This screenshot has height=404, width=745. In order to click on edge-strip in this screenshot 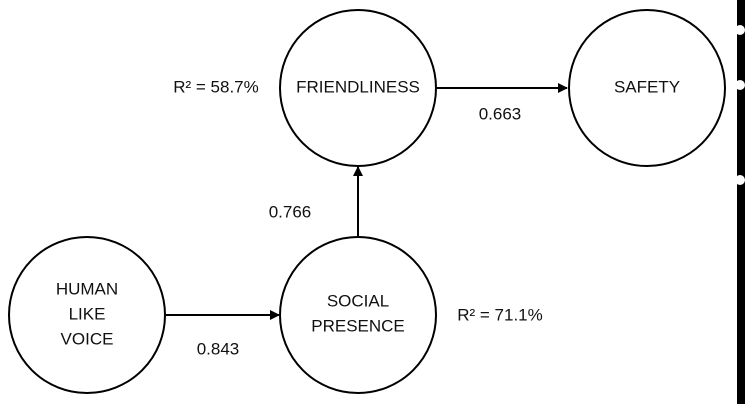, I will do `click(741, 202)`.